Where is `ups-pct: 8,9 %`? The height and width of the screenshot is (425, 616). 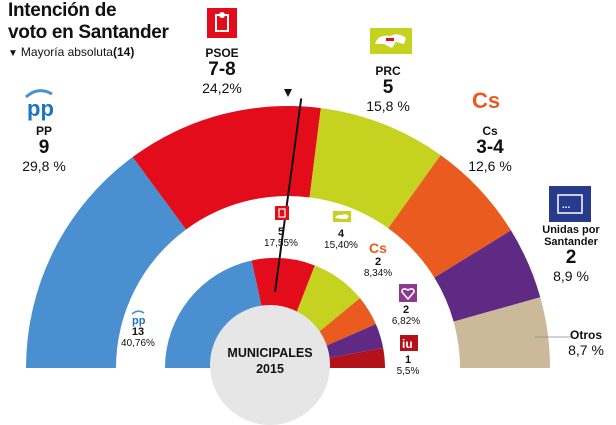 ups-pct: 8,9 % is located at coordinates (571, 276).